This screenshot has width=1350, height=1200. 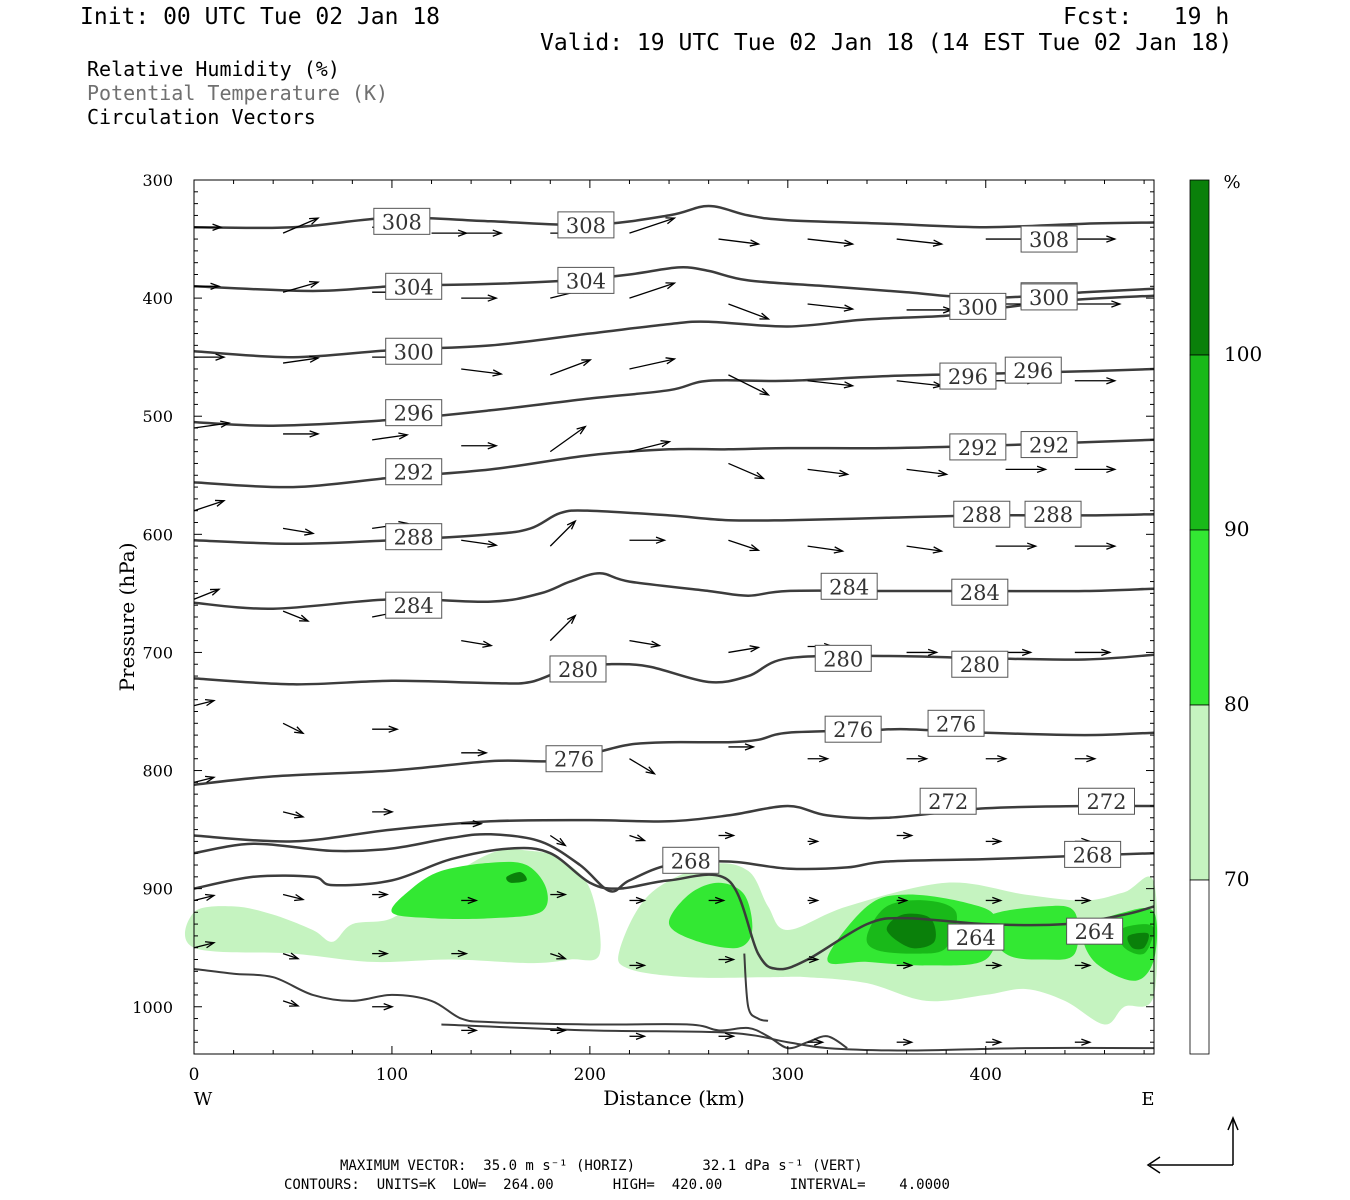 What do you see at coordinates (1147, 1099) in the screenshot?
I see `east-label: E` at bounding box center [1147, 1099].